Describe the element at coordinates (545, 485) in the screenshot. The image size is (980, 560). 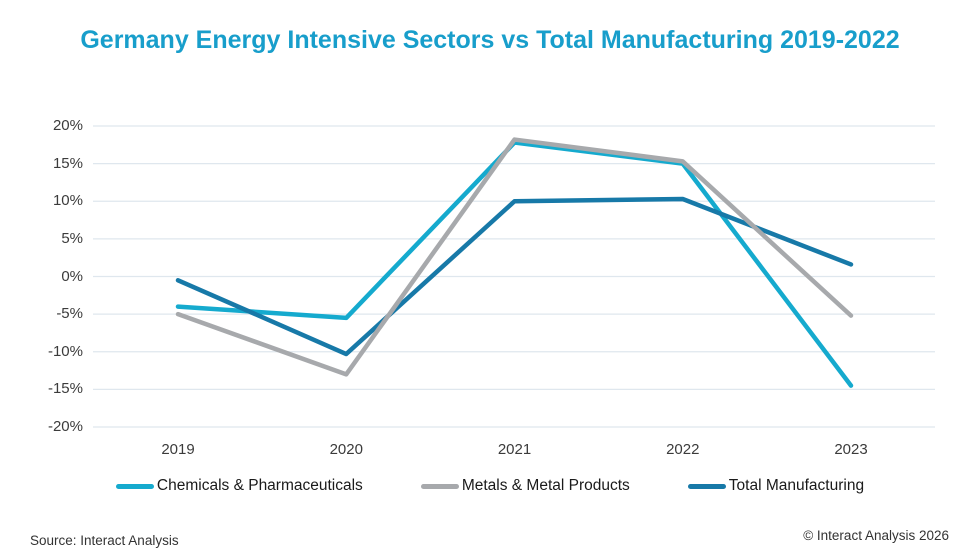
I see `legend-label: Metals & Metal Products` at that location.